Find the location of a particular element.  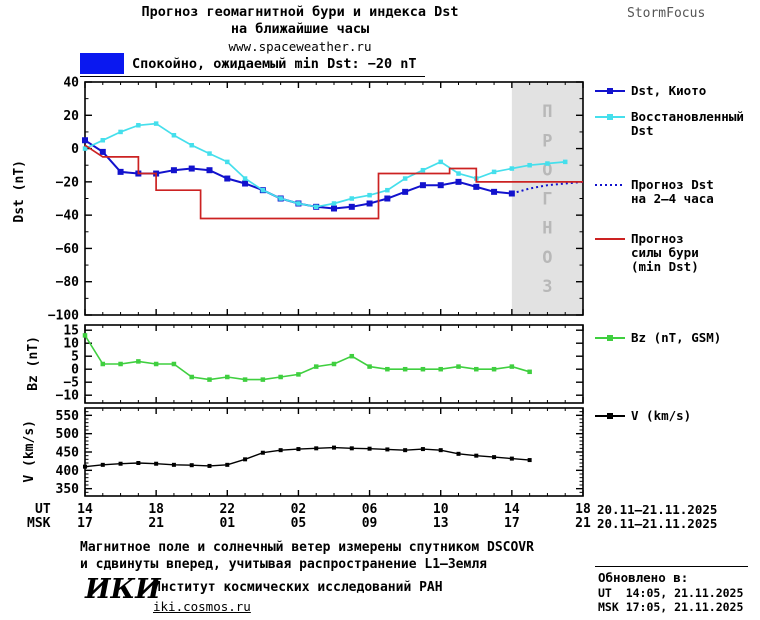

y-tick-label: 550 is located at coordinates (68, 416).